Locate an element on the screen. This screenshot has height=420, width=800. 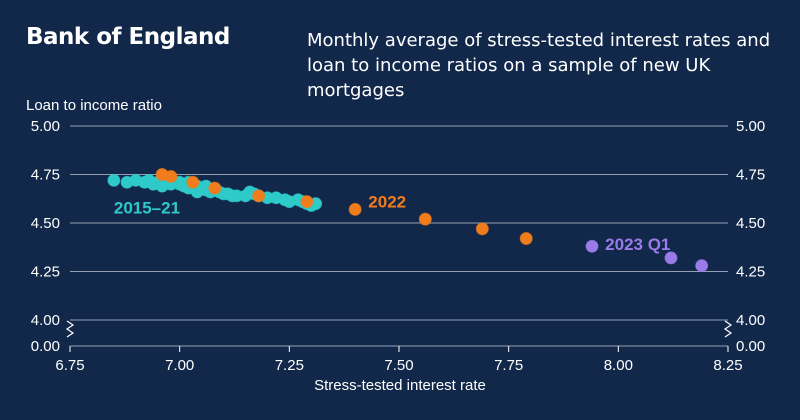
axis-break-right is located at coordinates (728, 329).